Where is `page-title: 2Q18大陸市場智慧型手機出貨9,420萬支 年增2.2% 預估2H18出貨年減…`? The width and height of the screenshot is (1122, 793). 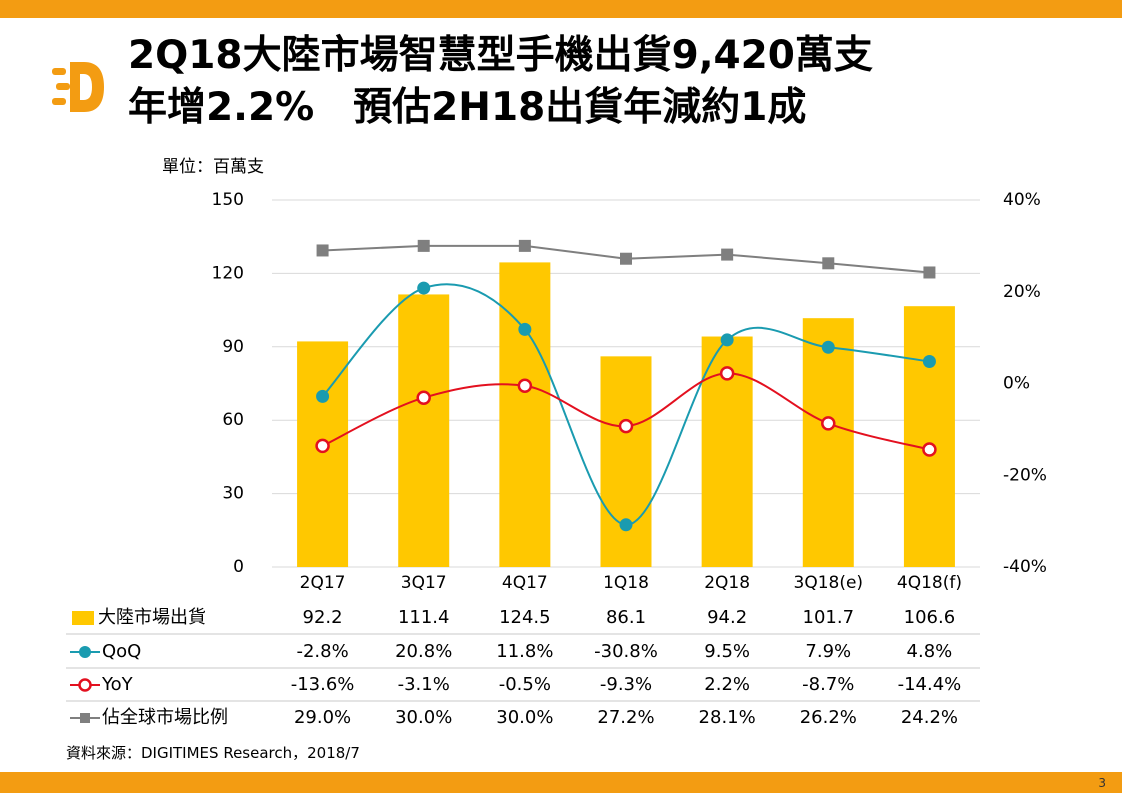 page-title: 2Q18大陸市場智慧型手機出貨9,420萬支 年增2.2% 預估2H18出貨年減… is located at coordinates (500, 82).